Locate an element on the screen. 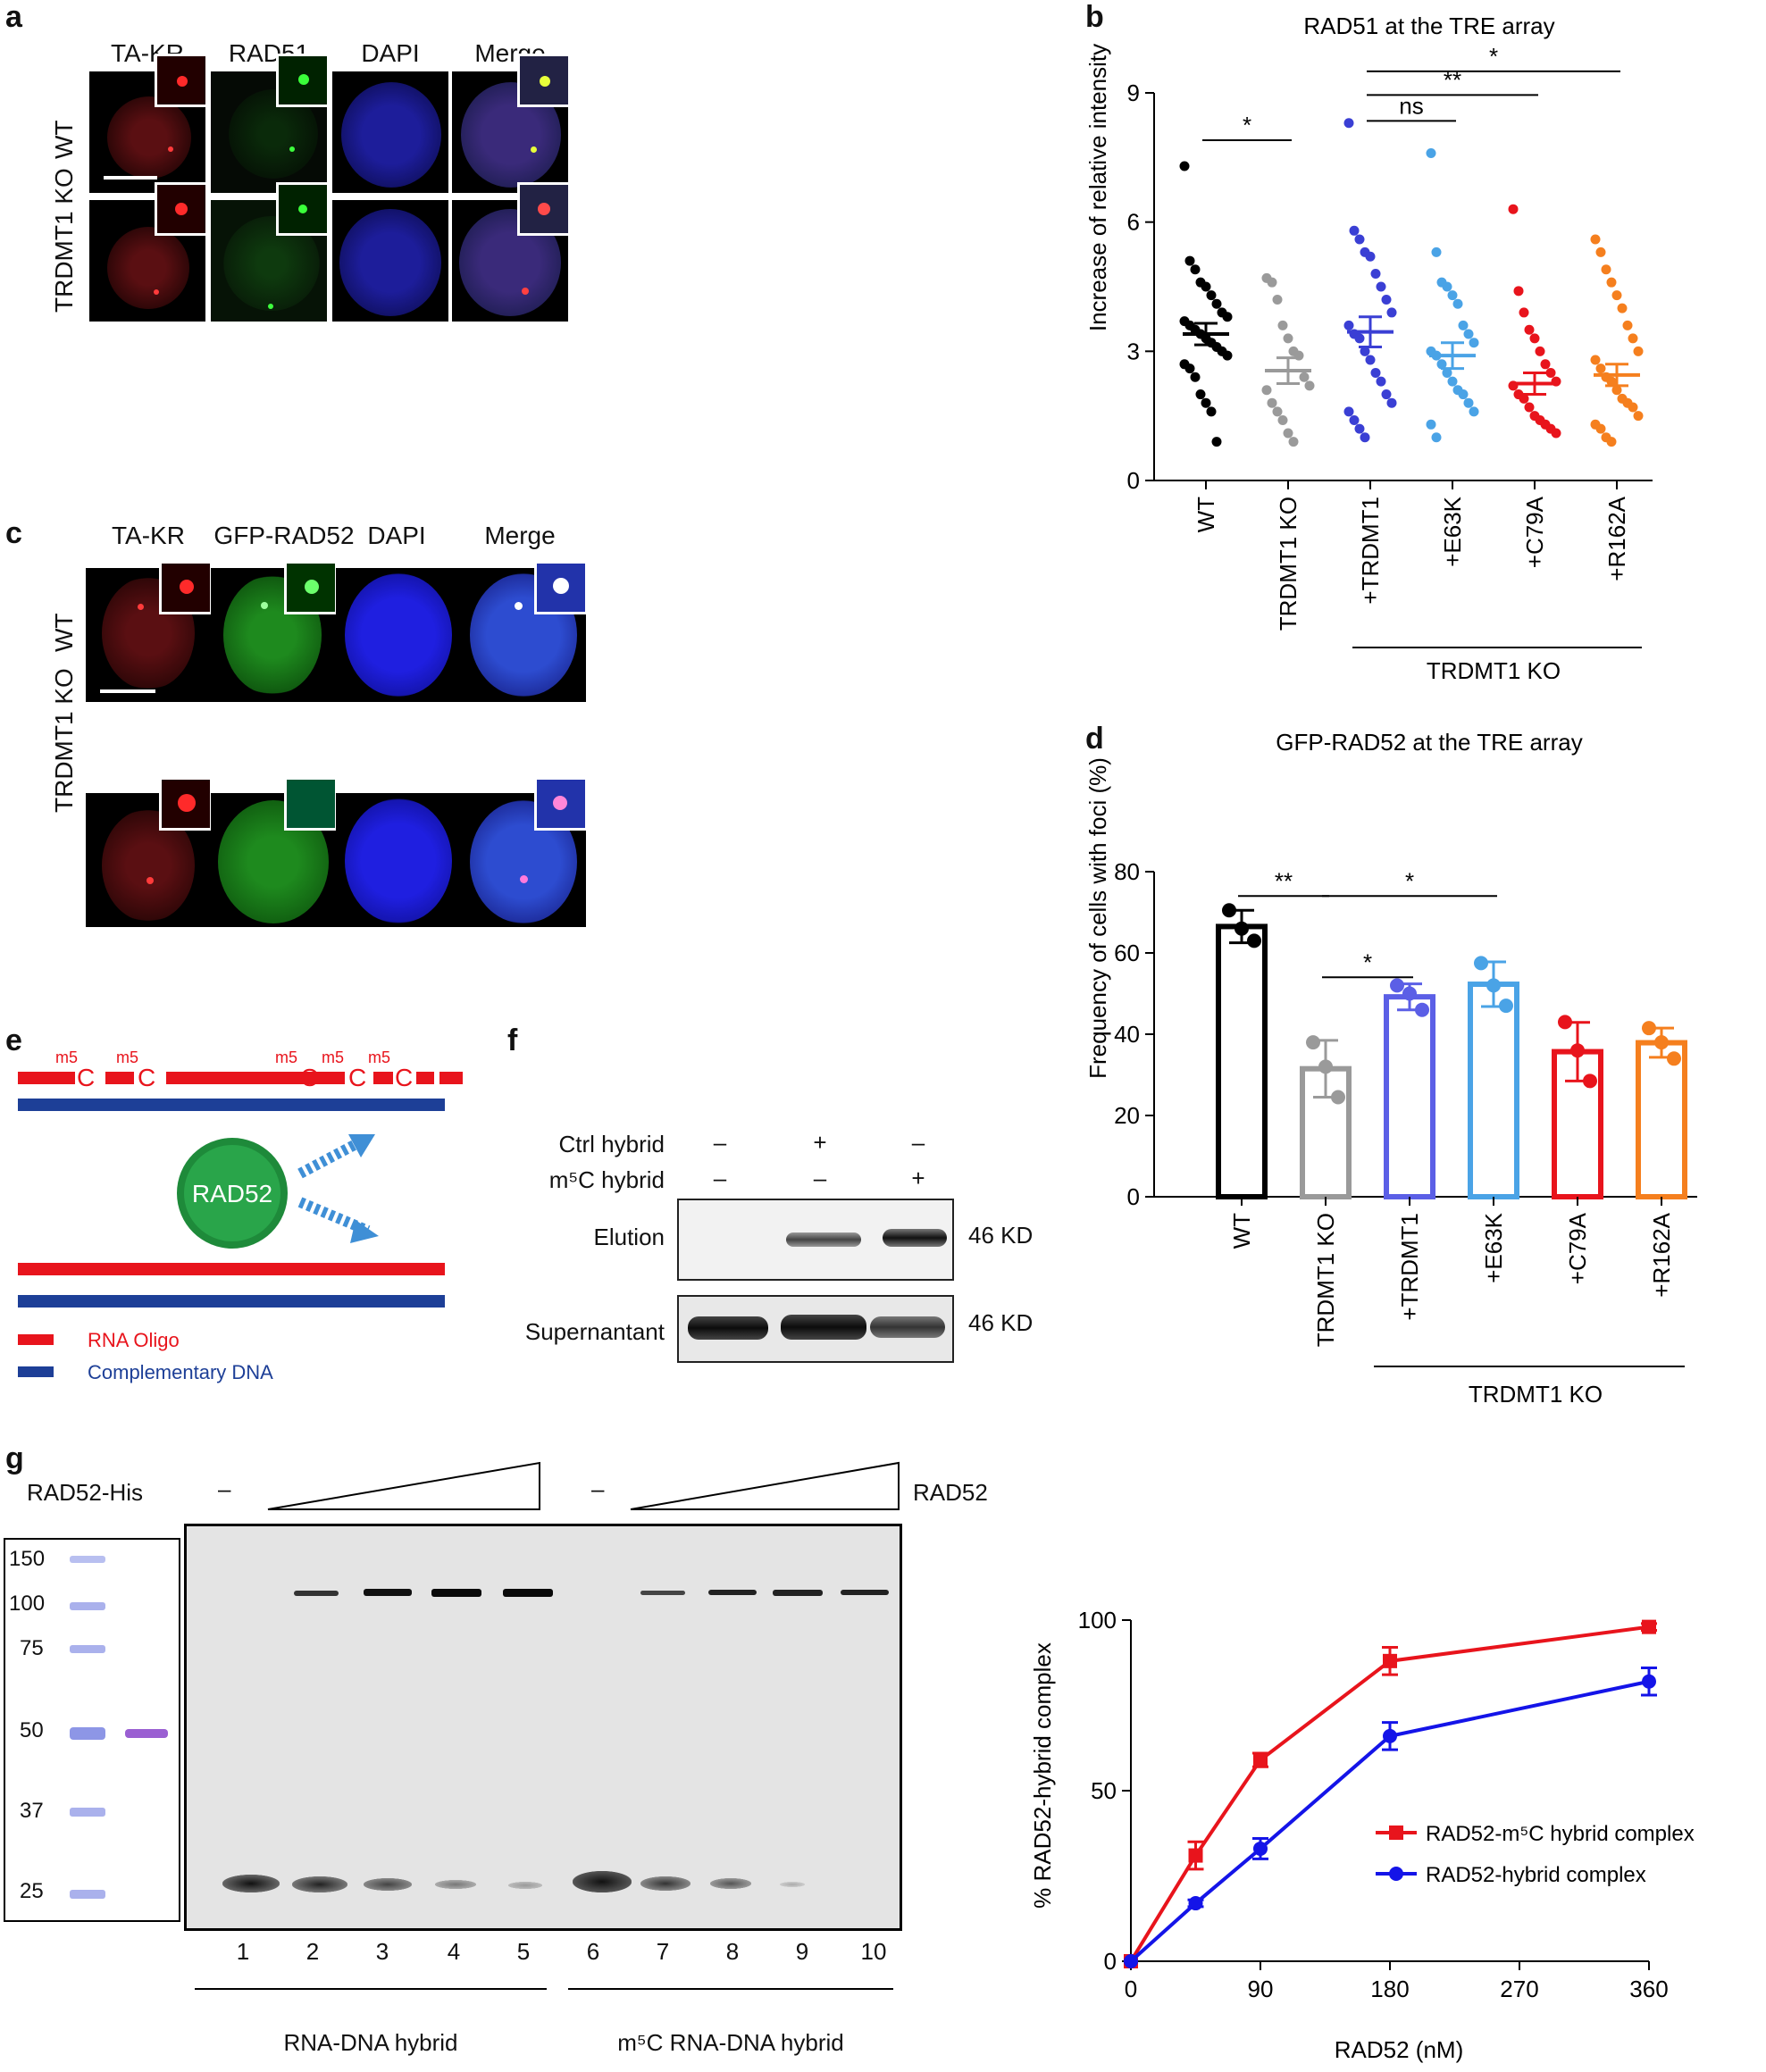 The width and height of the screenshot is (1766, 2072). row-label-wt: WT is located at coordinates (64, 632).